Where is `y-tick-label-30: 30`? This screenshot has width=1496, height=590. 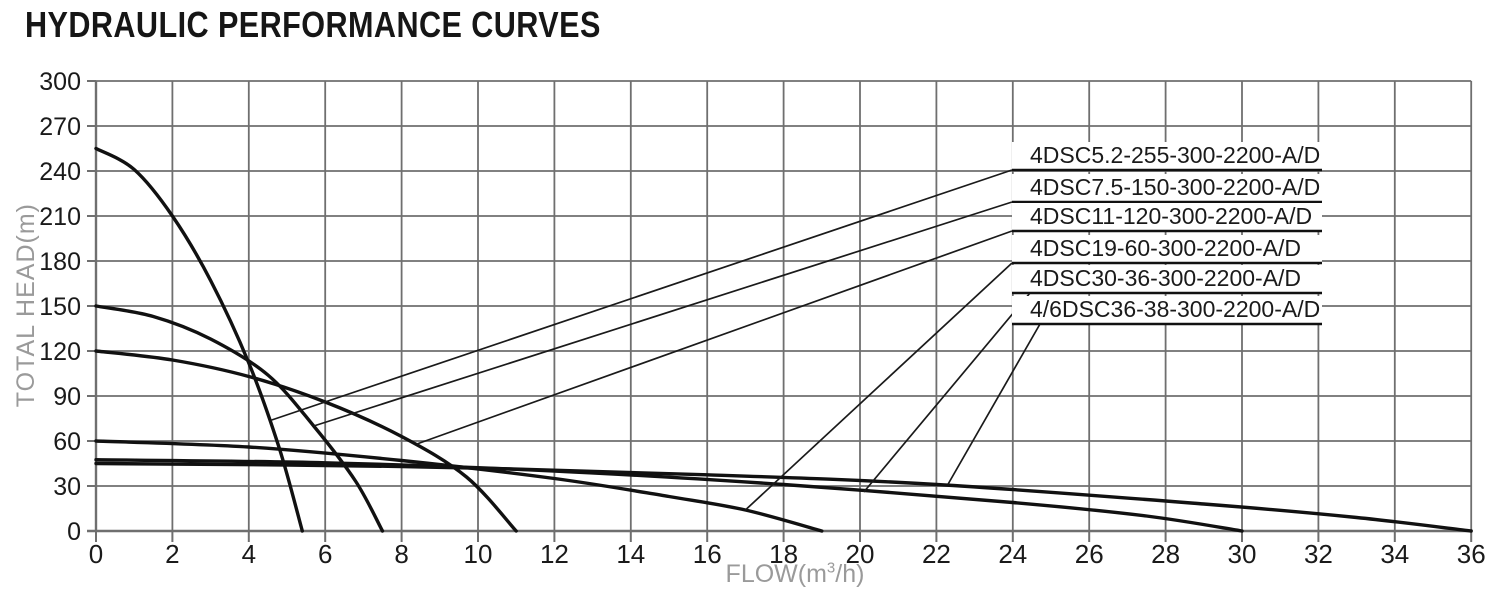 y-tick-label-30: 30 is located at coordinates (67, 487).